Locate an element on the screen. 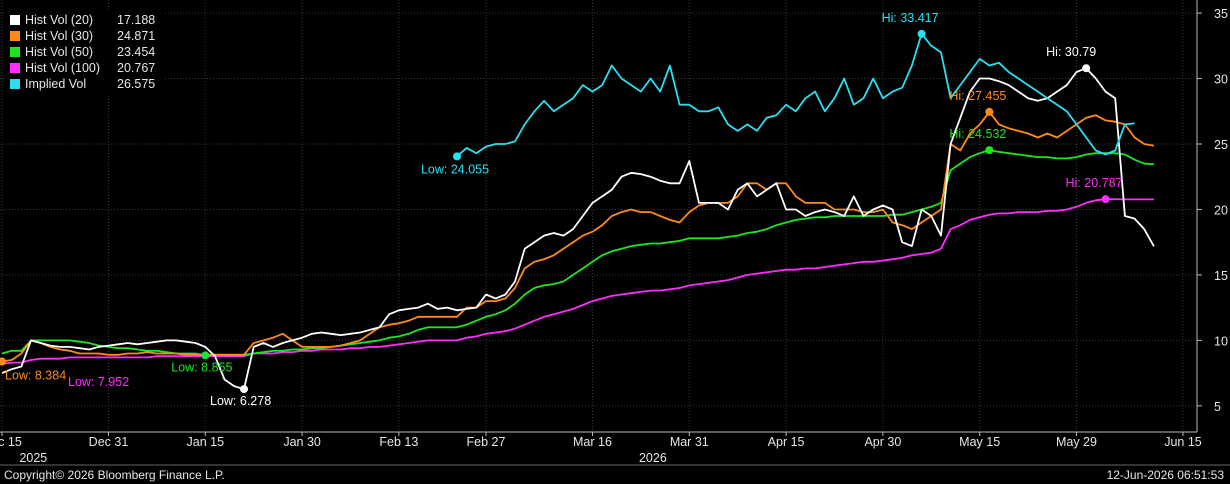 This screenshot has height=484, width=1230. year-label: 2026 is located at coordinates (653, 458).